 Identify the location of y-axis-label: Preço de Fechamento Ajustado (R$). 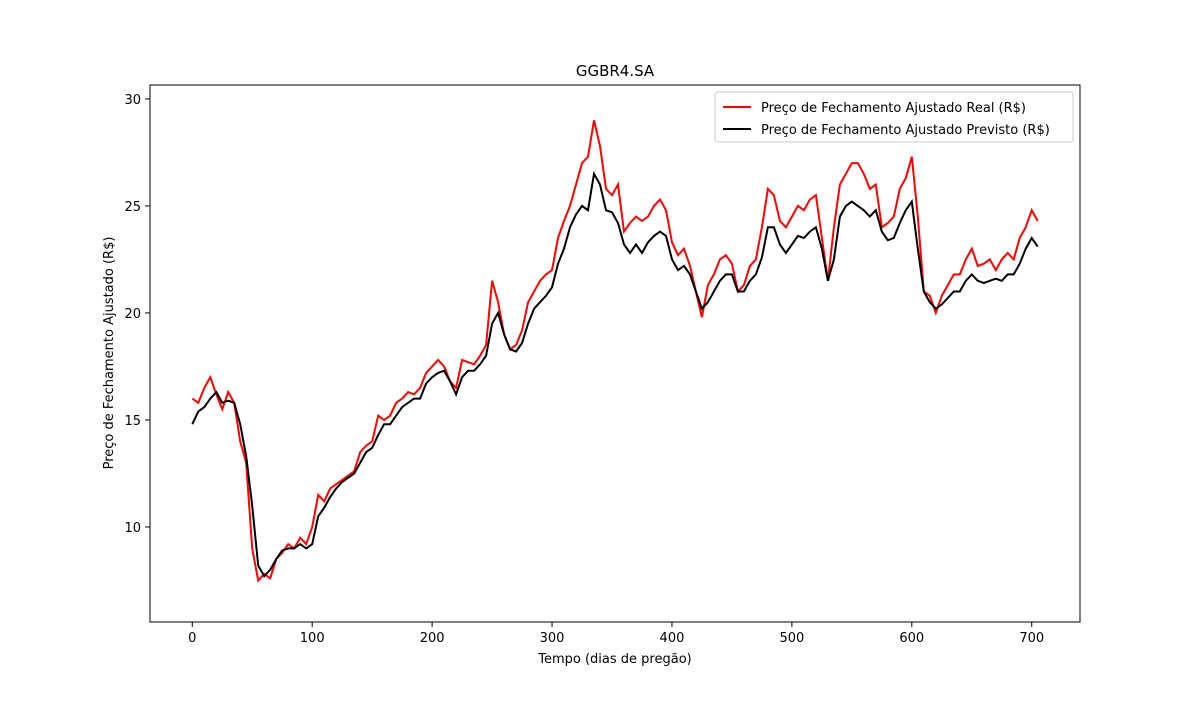
(109, 353).